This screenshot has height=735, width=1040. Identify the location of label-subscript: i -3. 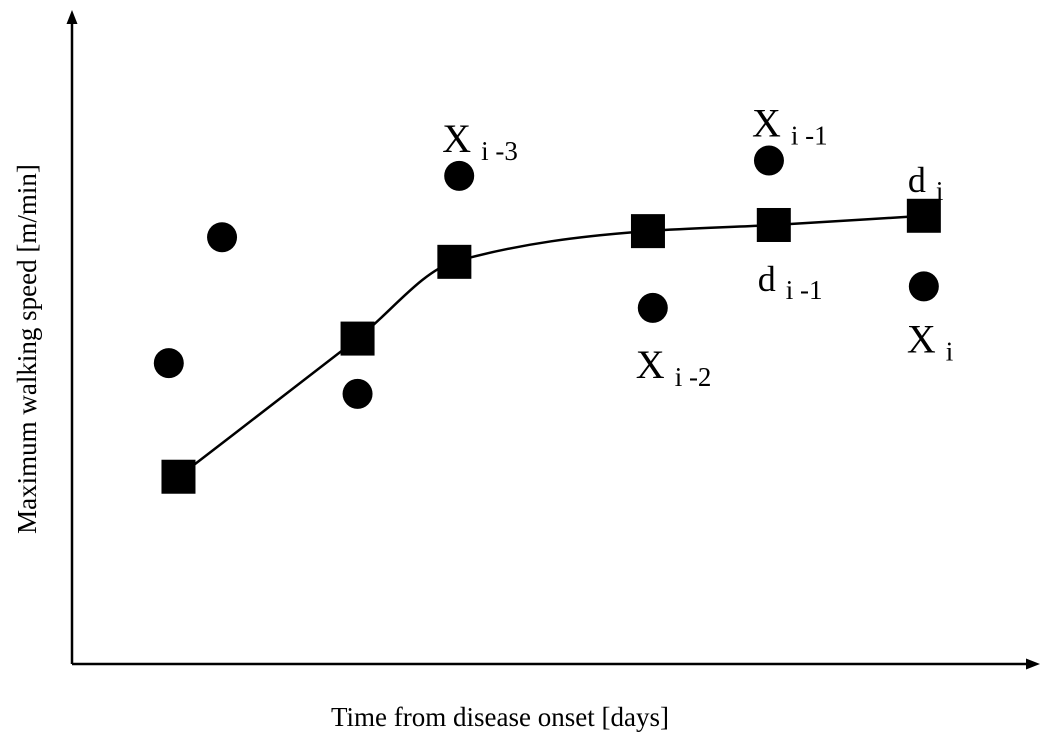
(499, 151).